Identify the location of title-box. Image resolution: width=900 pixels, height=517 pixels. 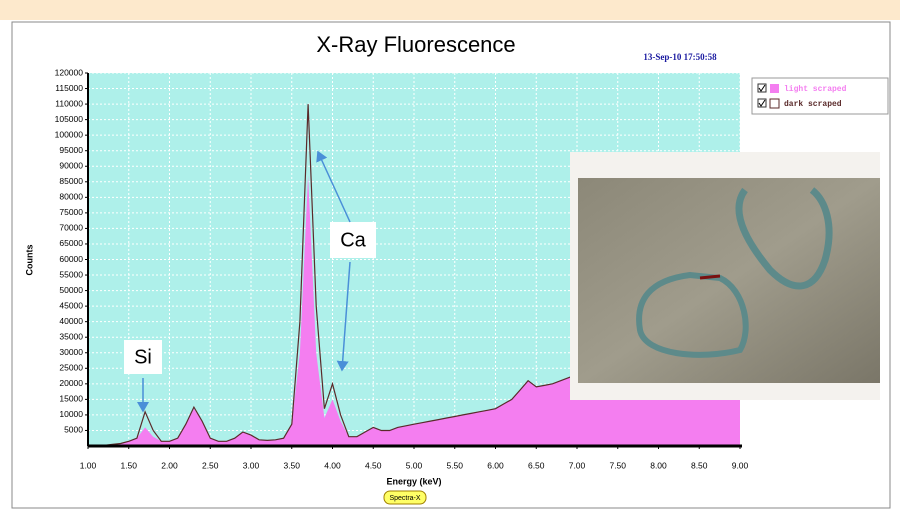
(416, 45).